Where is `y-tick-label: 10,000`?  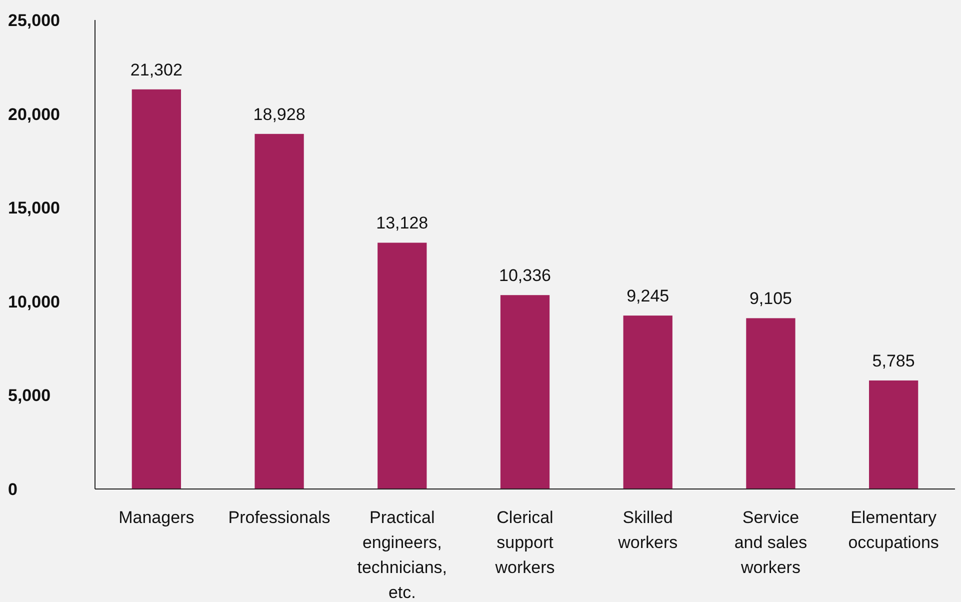 y-tick-label: 10,000 is located at coordinates (34, 302).